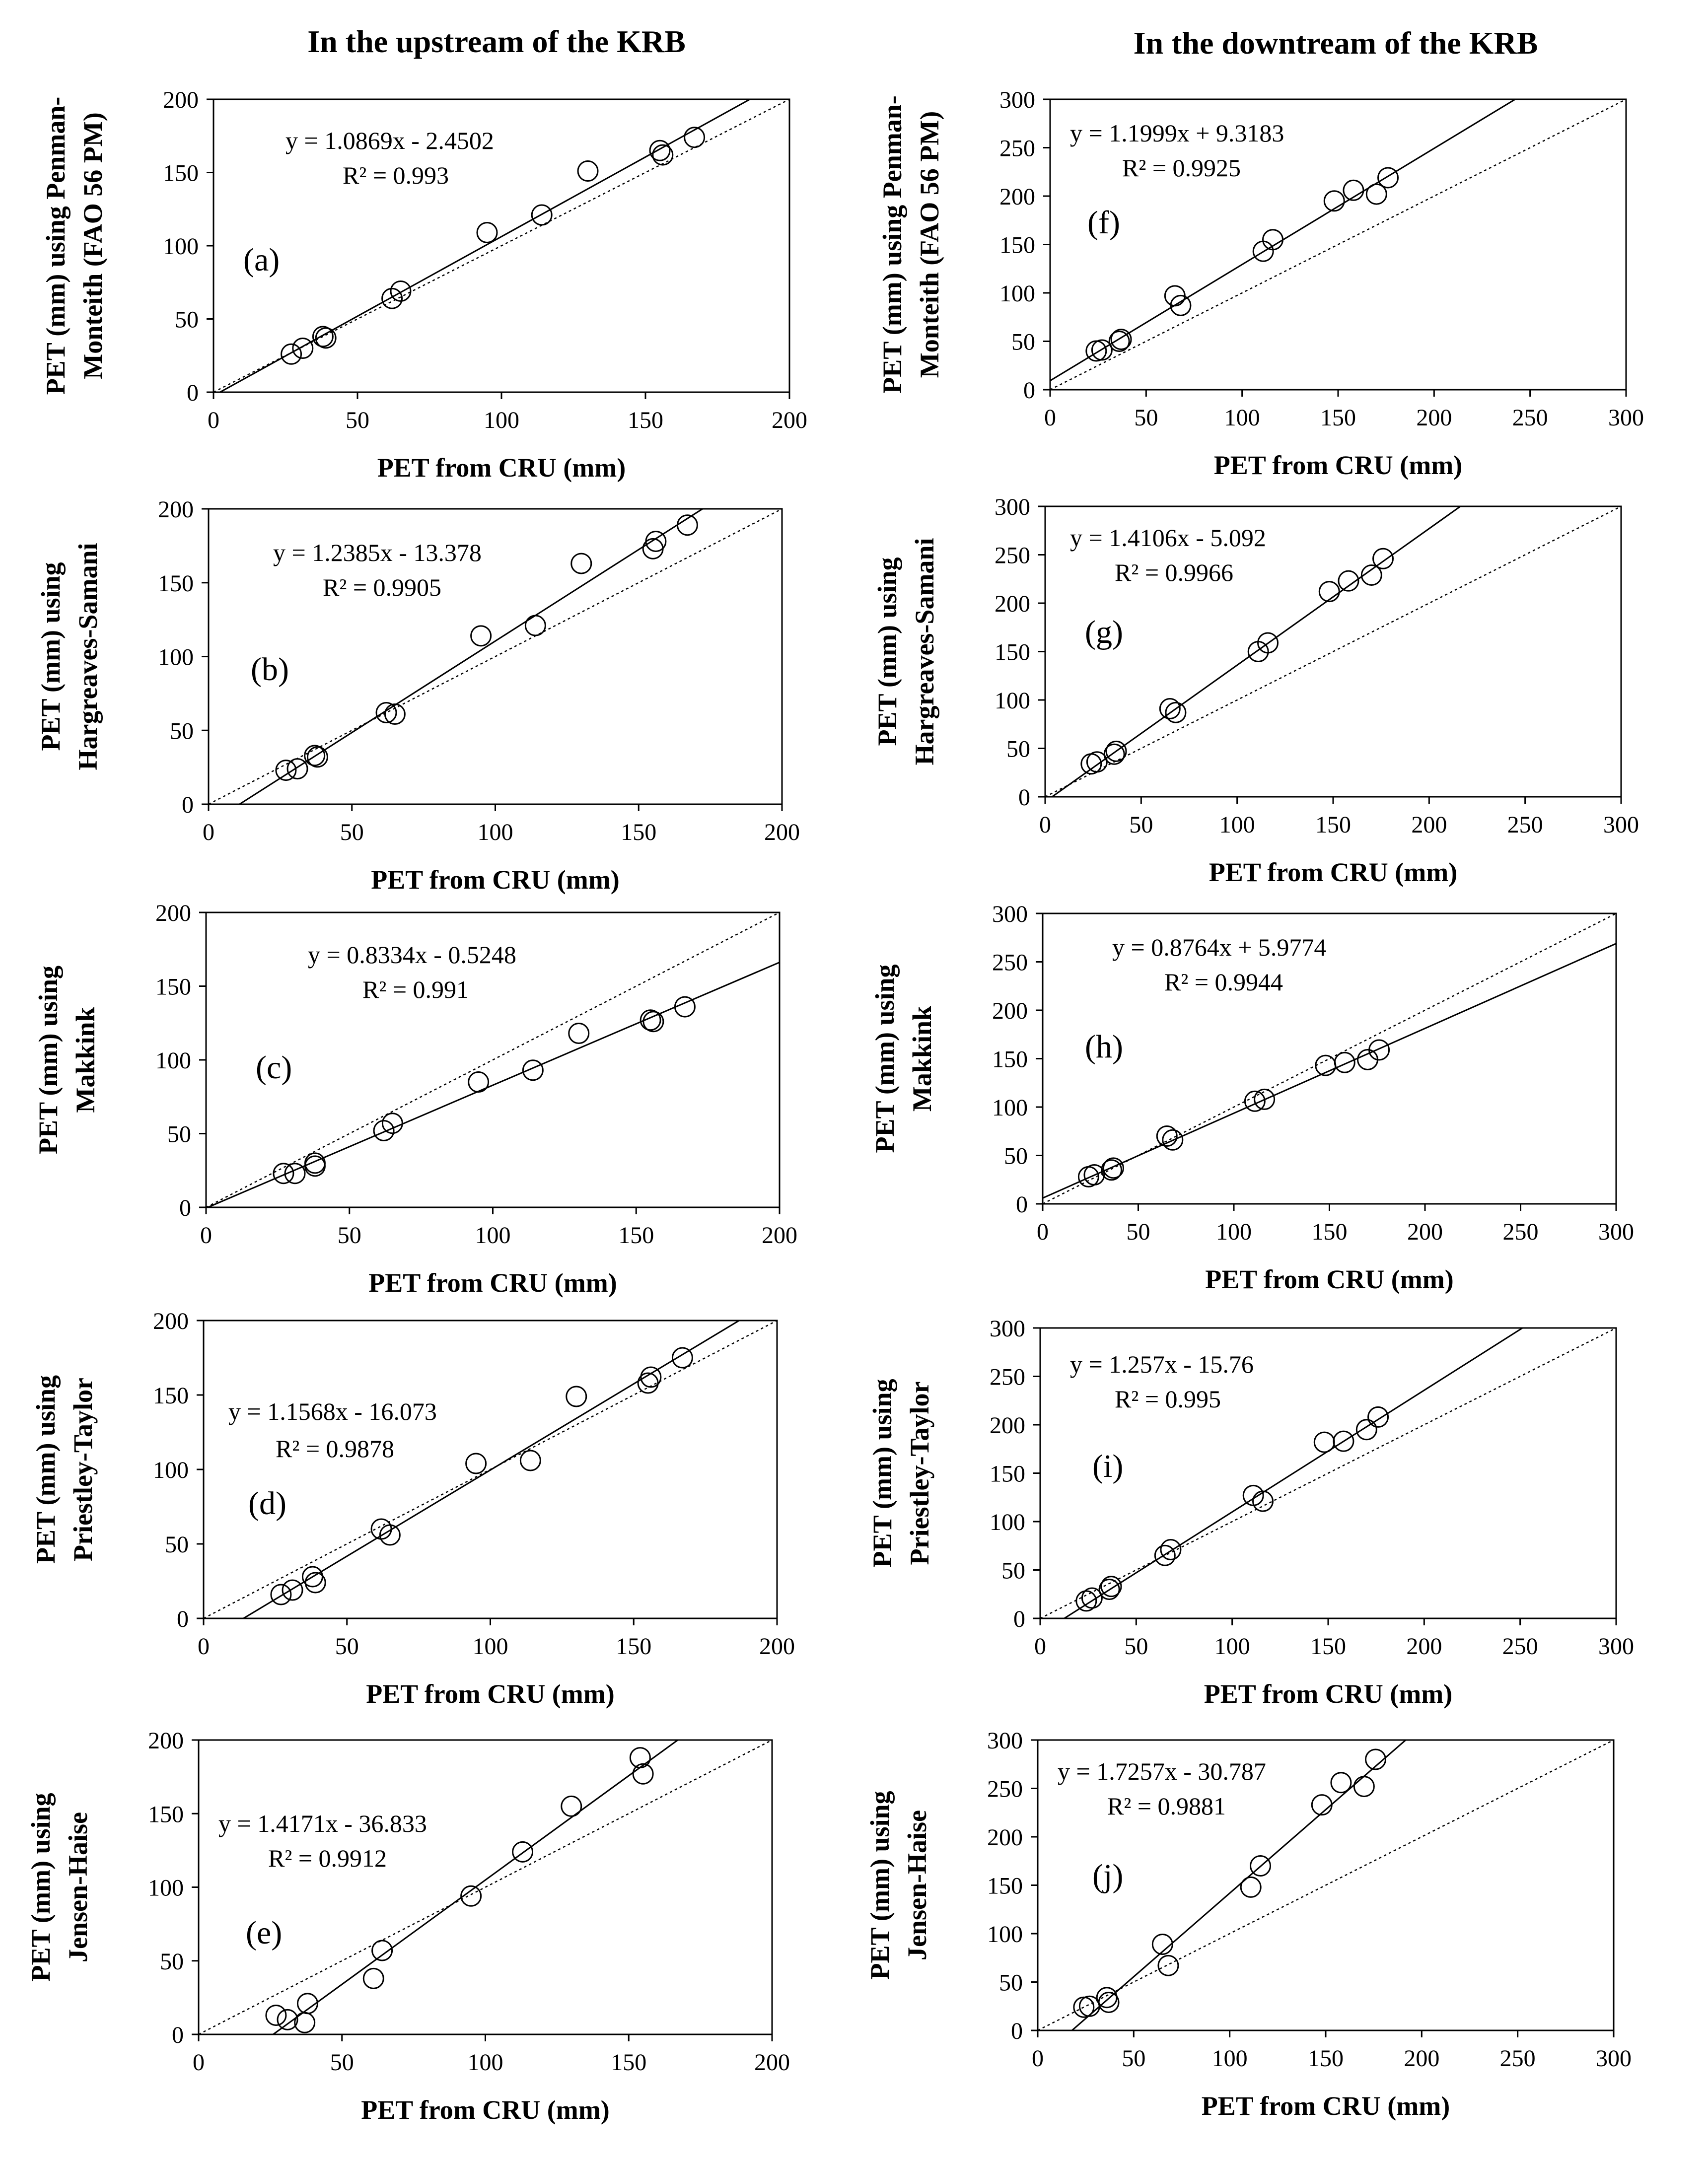  I want to click on y-axis-label: Priestley-Taylor, so click(83, 1469).